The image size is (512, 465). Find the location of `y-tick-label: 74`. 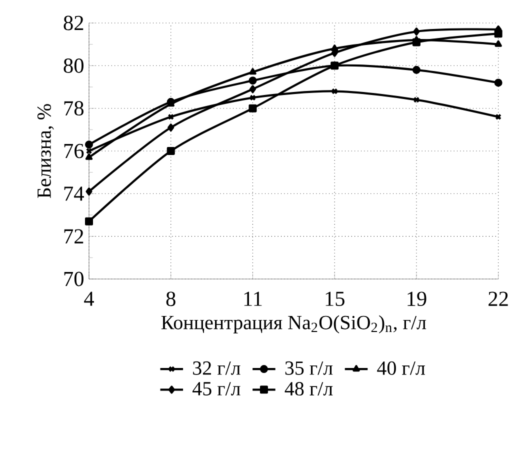

y-tick-label: 74 is located at coordinates (74, 193).